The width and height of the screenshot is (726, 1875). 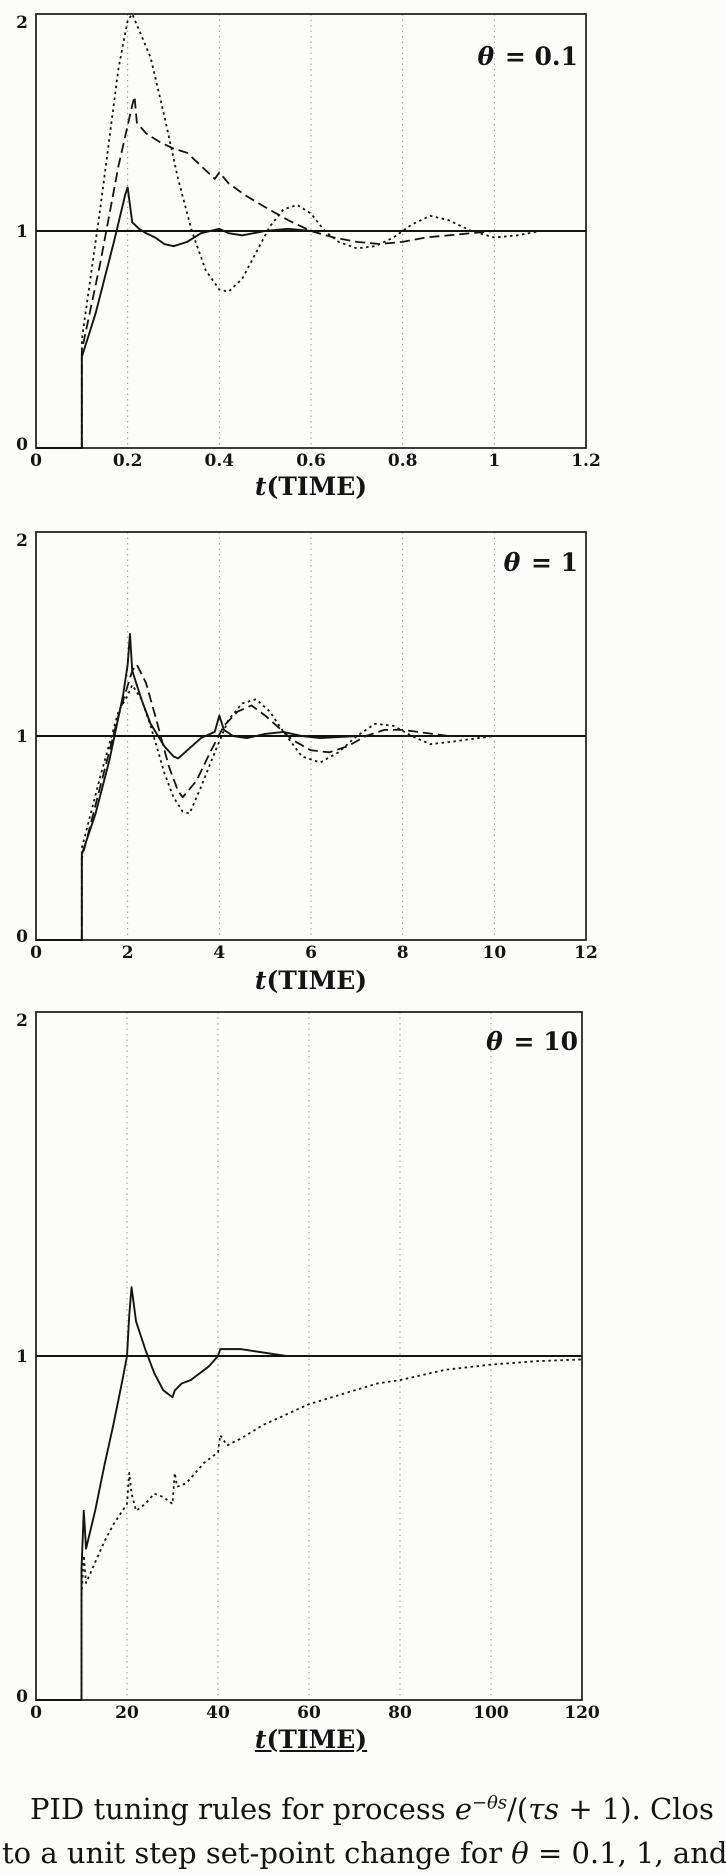 I want to click on x-tick-label: 4, so click(x=219, y=953).